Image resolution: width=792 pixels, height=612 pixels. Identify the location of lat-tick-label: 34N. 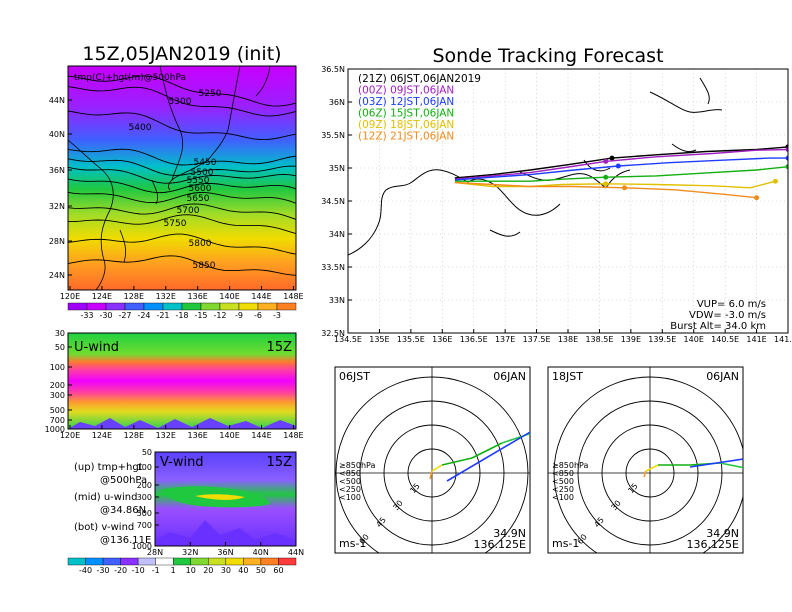
(337, 234).